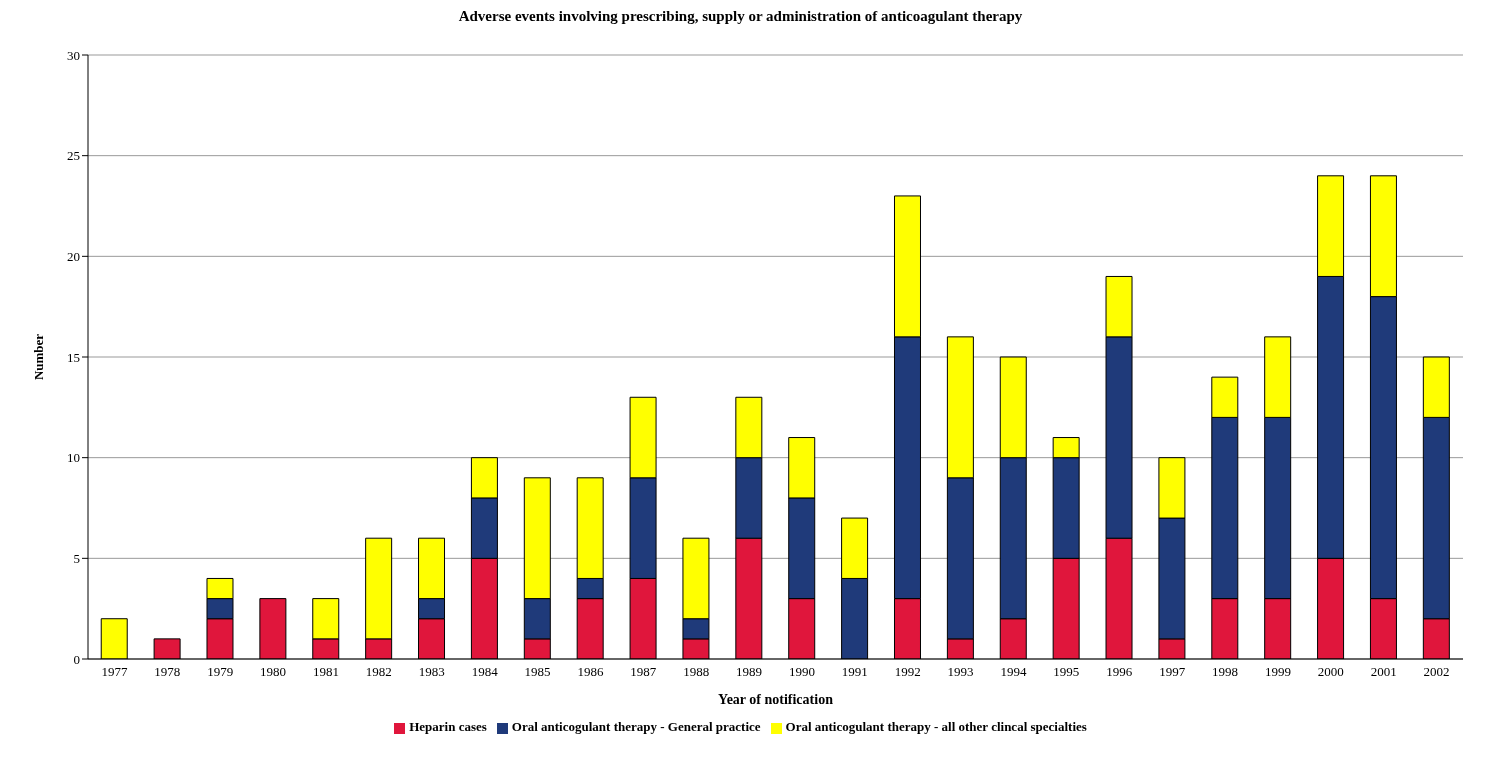 Image resolution: width=1485 pixels, height=779 pixels. I want to click on x-tick-label: 1978, so click(167, 672).